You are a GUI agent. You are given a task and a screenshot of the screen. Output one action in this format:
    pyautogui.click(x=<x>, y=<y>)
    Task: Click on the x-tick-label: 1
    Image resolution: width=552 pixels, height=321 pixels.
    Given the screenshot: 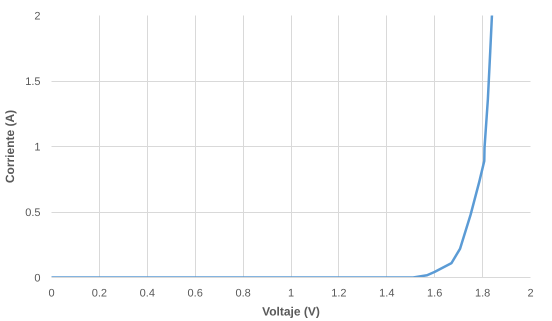 What is the action you would take?
    pyautogui.click(x=291, y=294)
    